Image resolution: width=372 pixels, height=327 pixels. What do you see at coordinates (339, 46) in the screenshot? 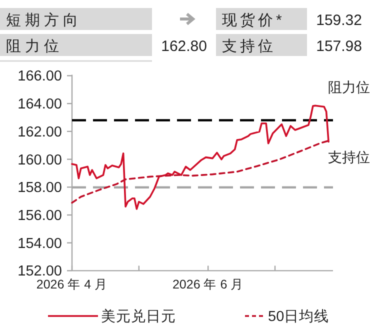
I see `text: 157.98` at bounding box center [339, 46].